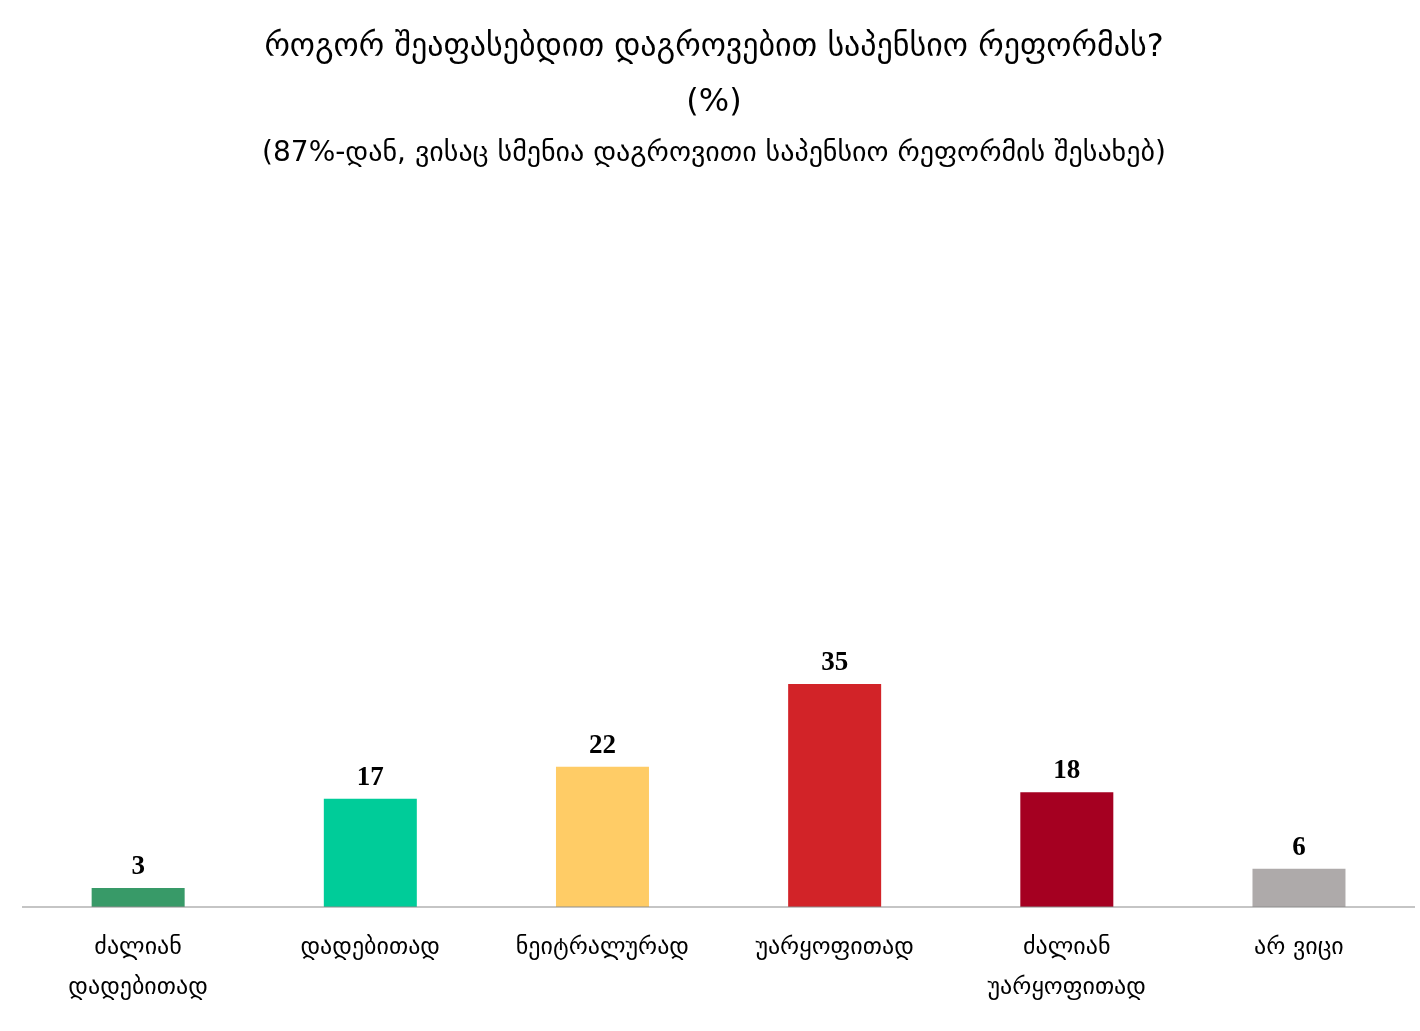 This screenshot has width=1420, height=1031. Describe the element at coordinates (602, 946) in the screenshot. I see `x-tick-label: ნეიტრალურად` at that location.